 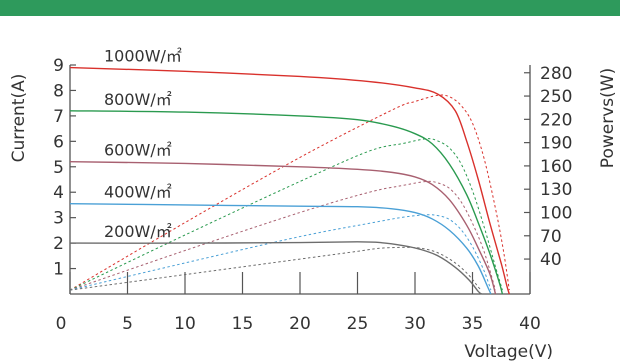 What do you see at coordinates (358, 324) in the screenshot?
I see `x-tick-label: 25` at bounding box center [358, 324].